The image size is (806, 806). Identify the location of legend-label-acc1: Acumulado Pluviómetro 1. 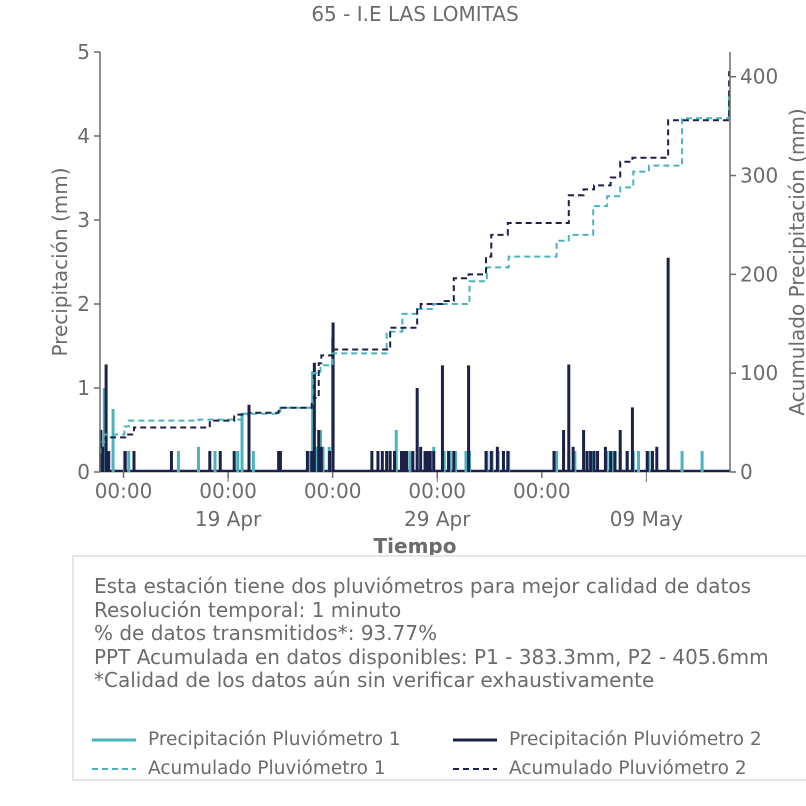
(267, 768).